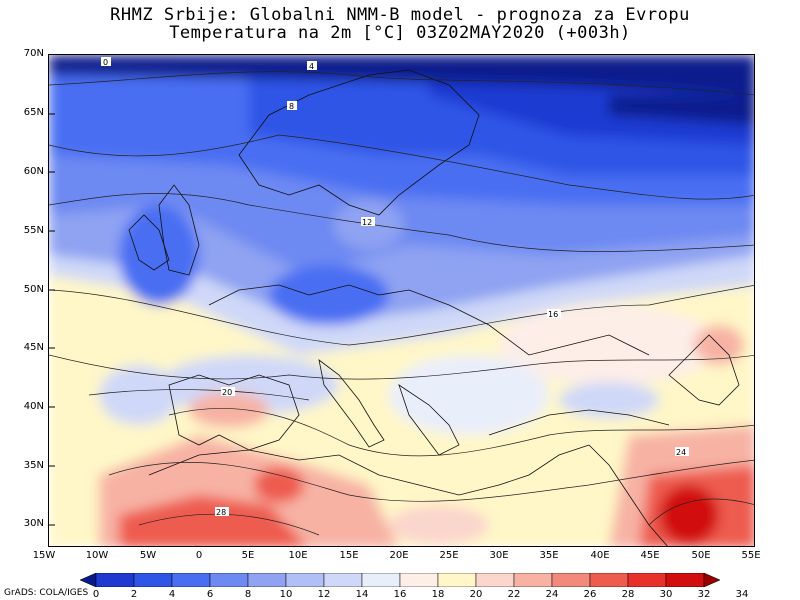 The image size is (800, 600). What do you see at coordinates (33, 53) in the screenshot?
I see `lat-label-70n: 70N` at bounding box center [33, 53].